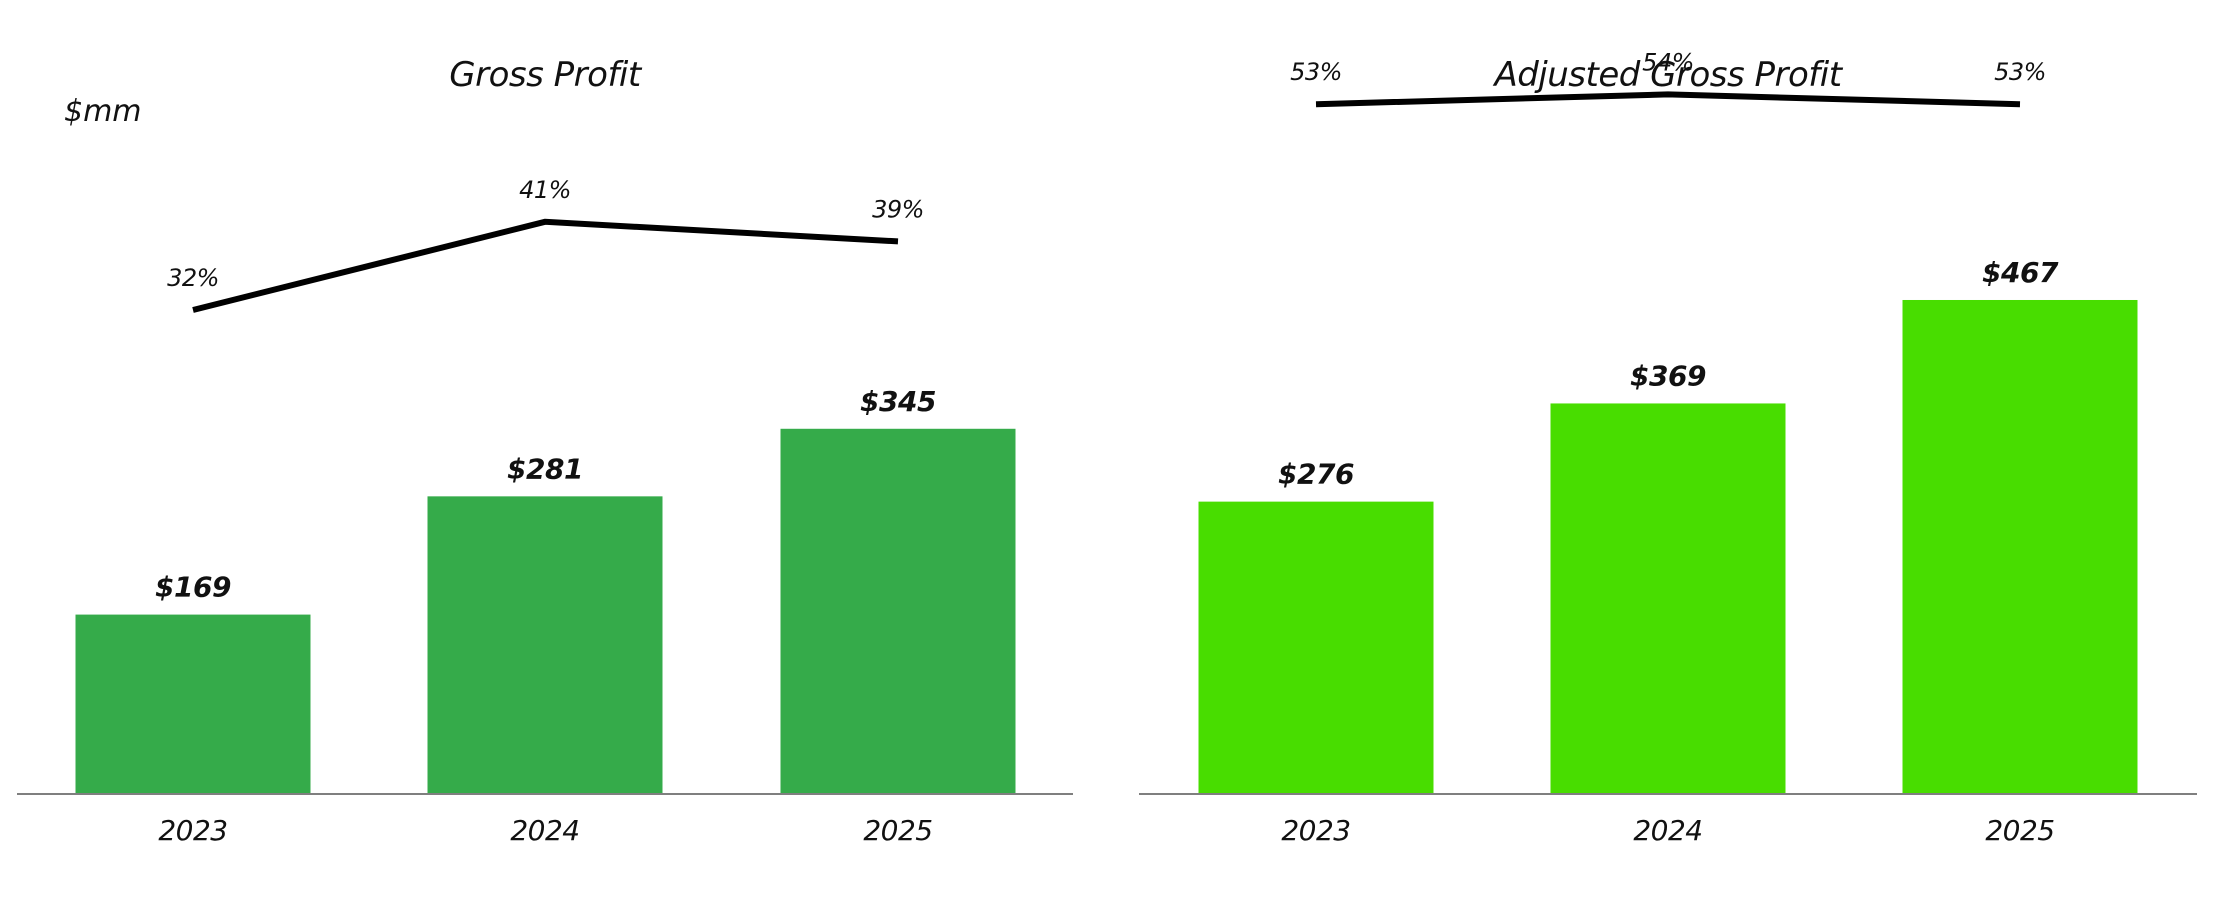 This screenshot has height=897, width=2214. What do you see at coordinates (1668, 375) in the screenshot?
I see `value-label: $369` at bounding box center [1668, 375].